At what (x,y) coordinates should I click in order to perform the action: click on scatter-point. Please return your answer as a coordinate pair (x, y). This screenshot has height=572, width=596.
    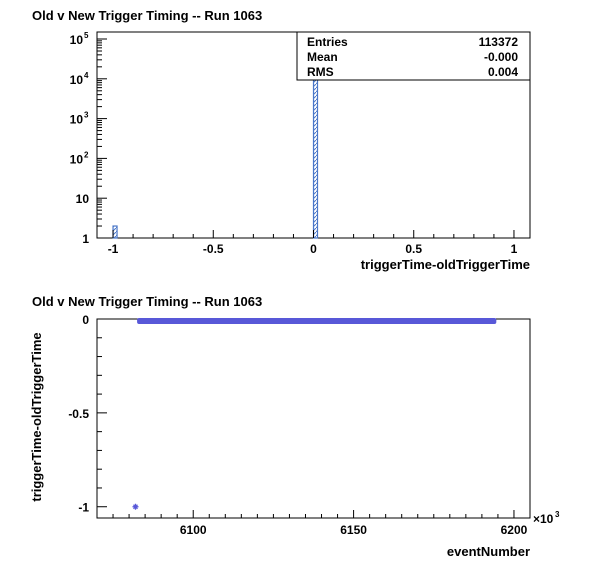
    Looking at the image, I should click on (135, 506).